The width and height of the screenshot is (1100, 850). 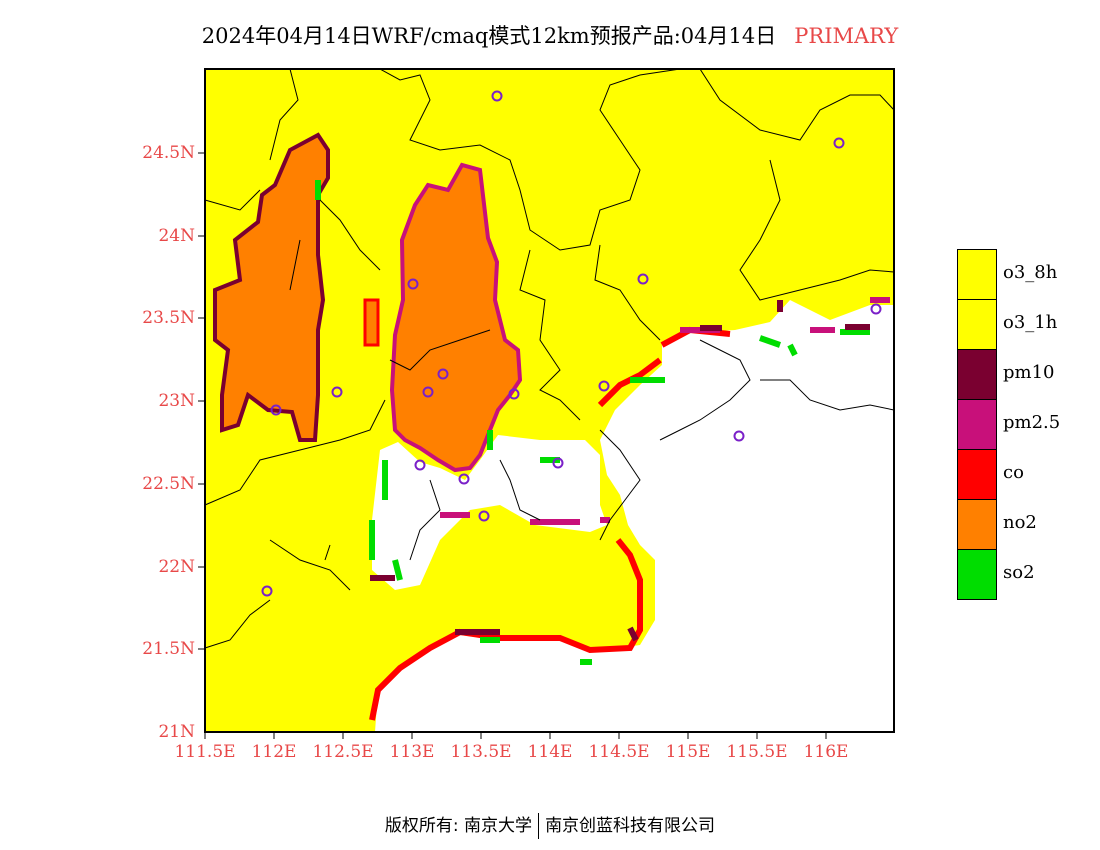 I want to click on title-text: 2024年04月14日WRF/cmaq模式12km预报产品:04月14日, so click(x=489, y=36).